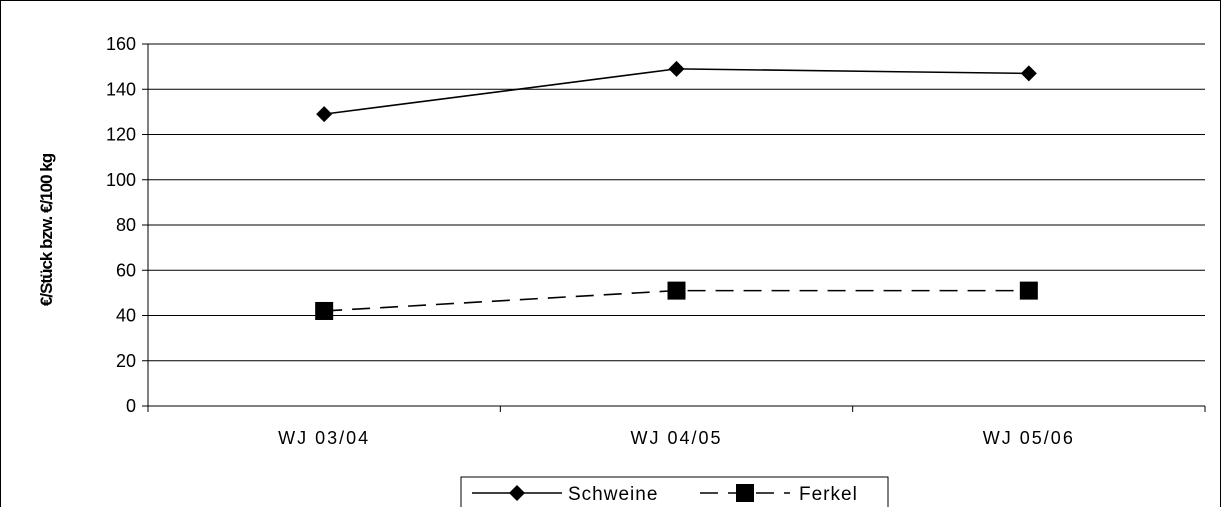  I want to click on y-tick-label: 40, so click(126, 316).